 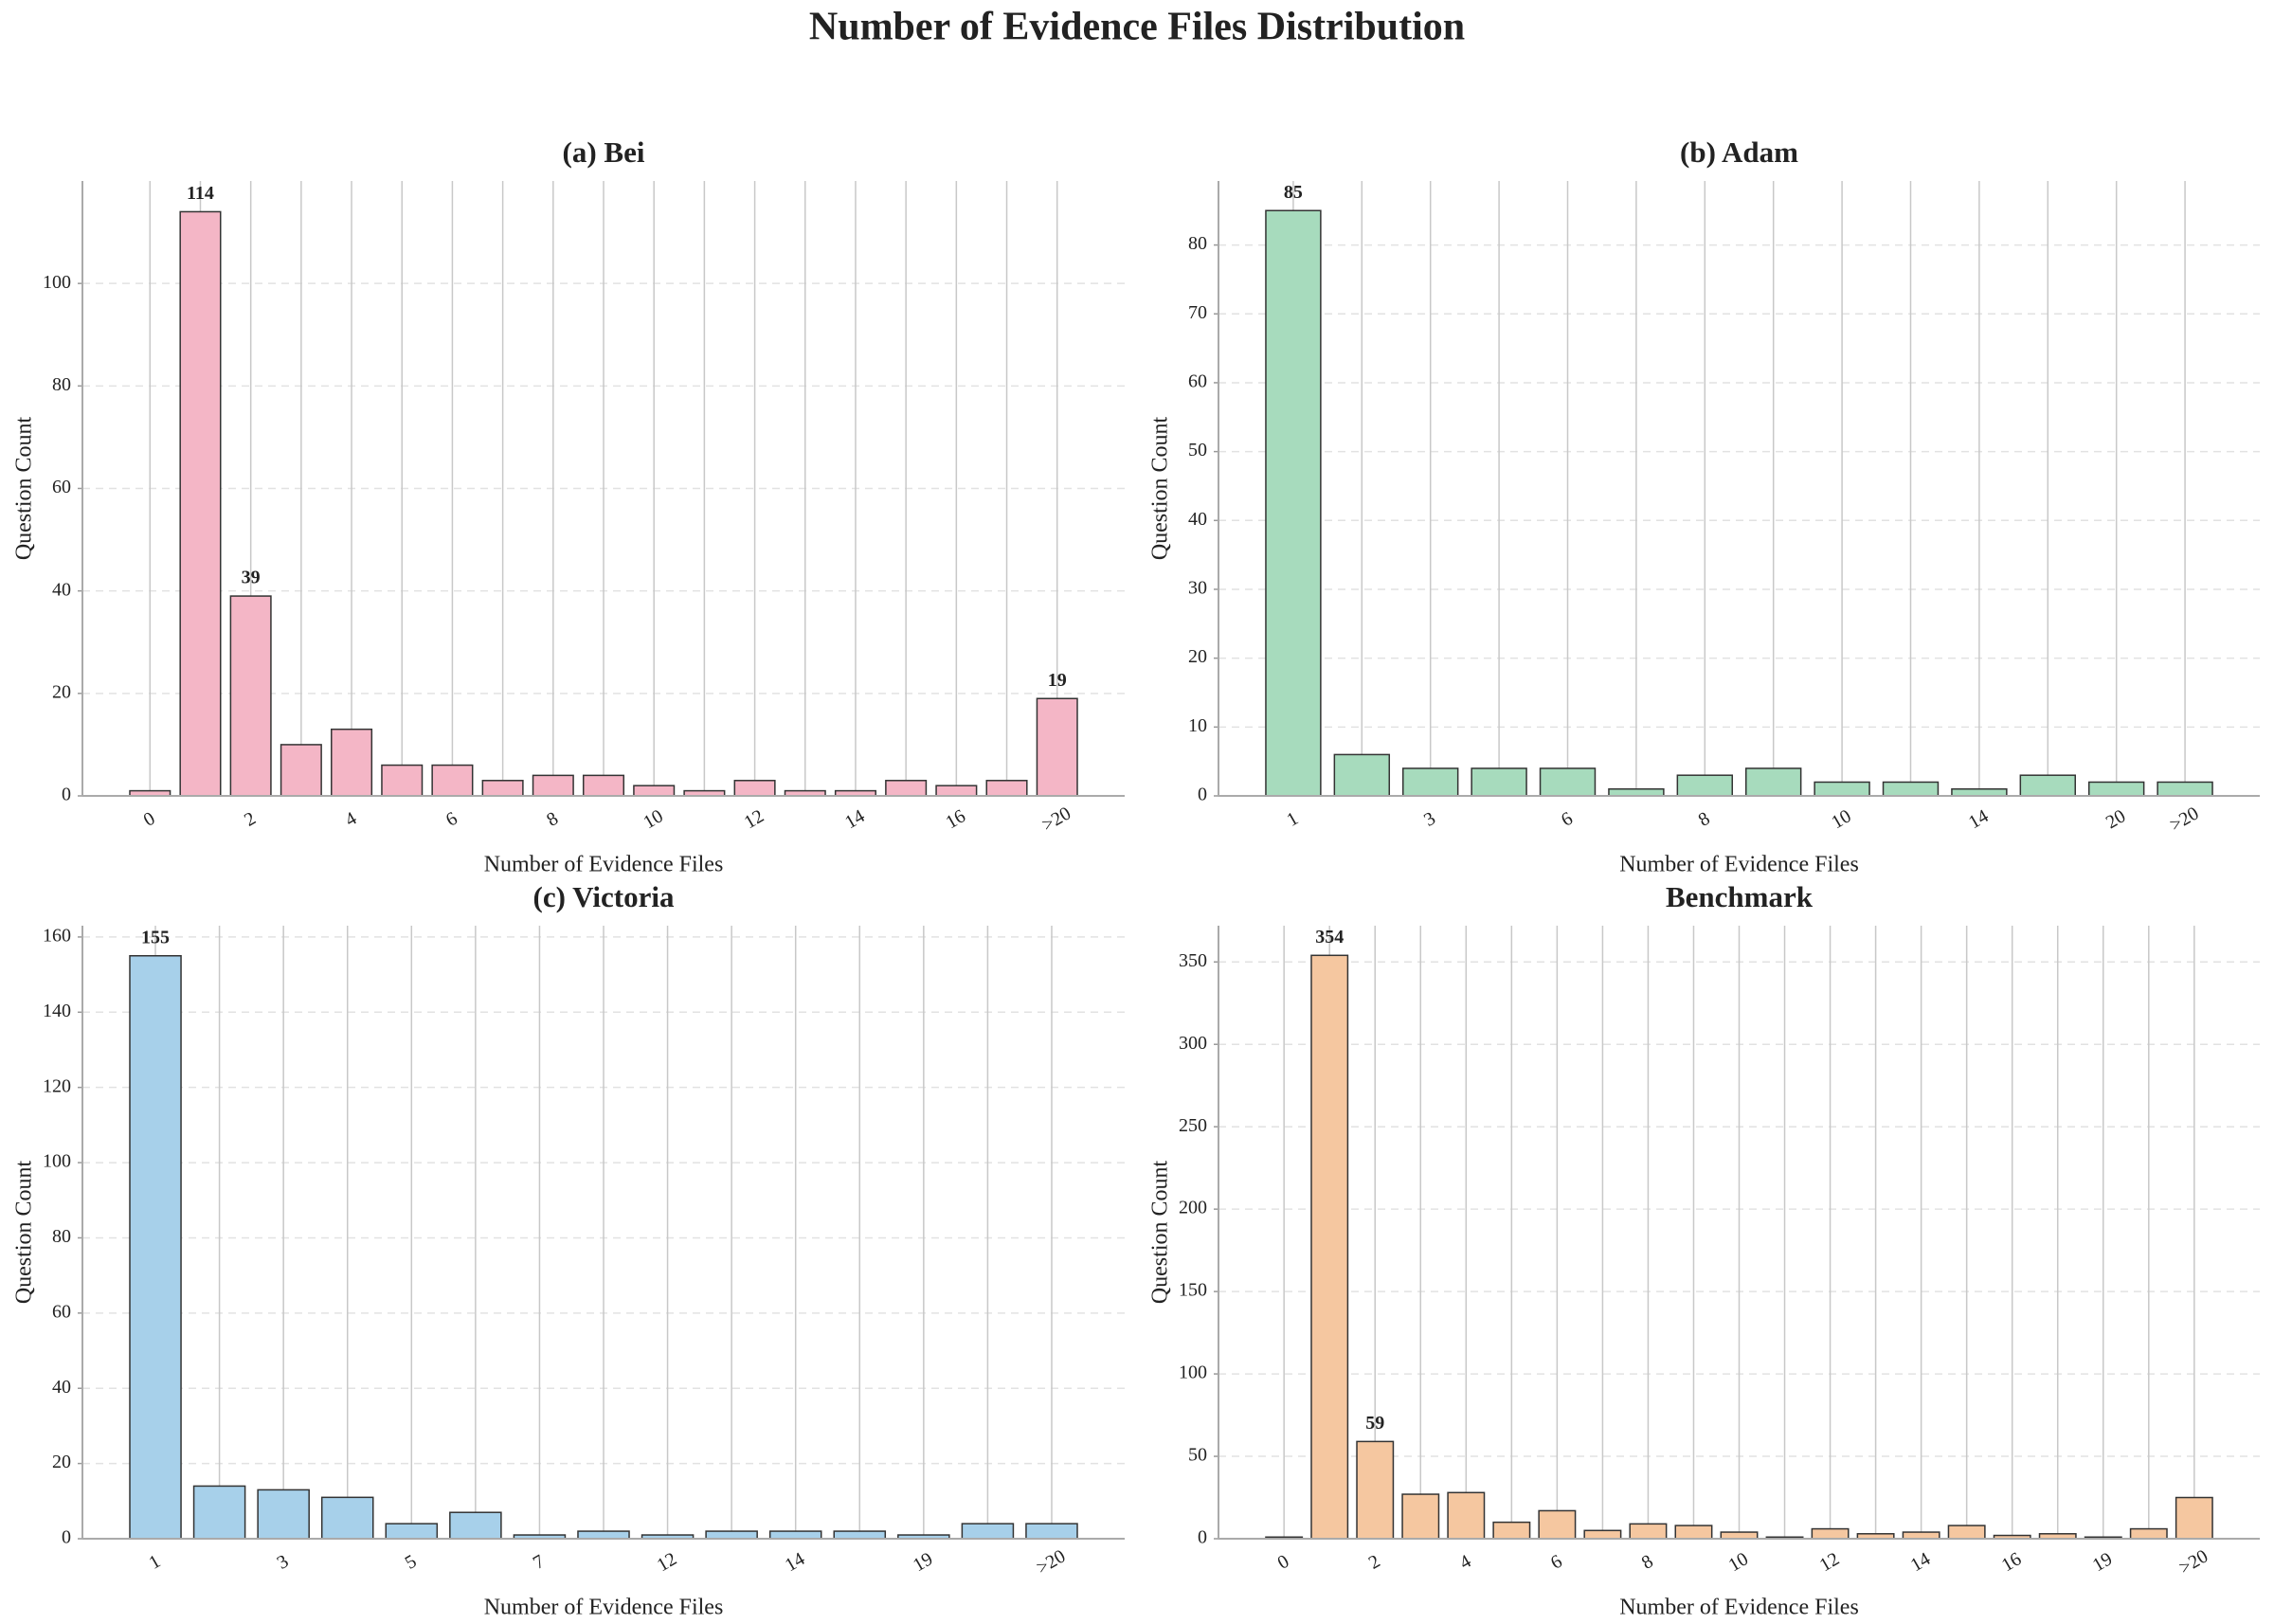 I want to click on x-tick-label: 1, so click(x=1292, y=819).